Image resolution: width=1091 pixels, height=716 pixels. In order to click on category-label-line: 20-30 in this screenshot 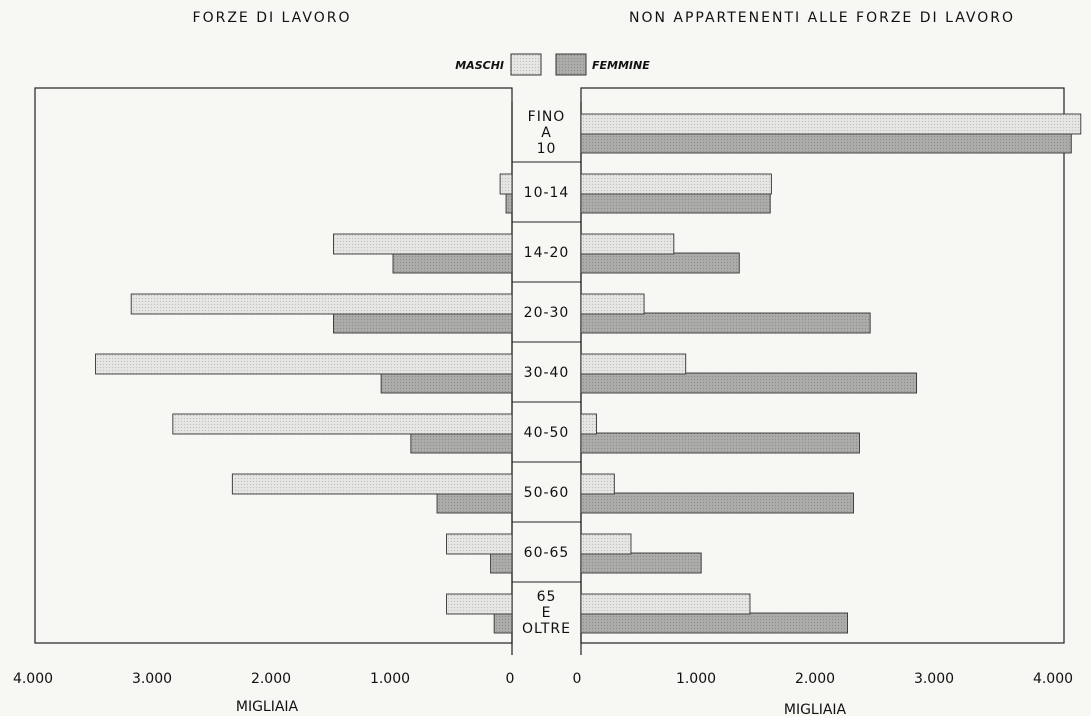, I will do `click(547, 313)`.